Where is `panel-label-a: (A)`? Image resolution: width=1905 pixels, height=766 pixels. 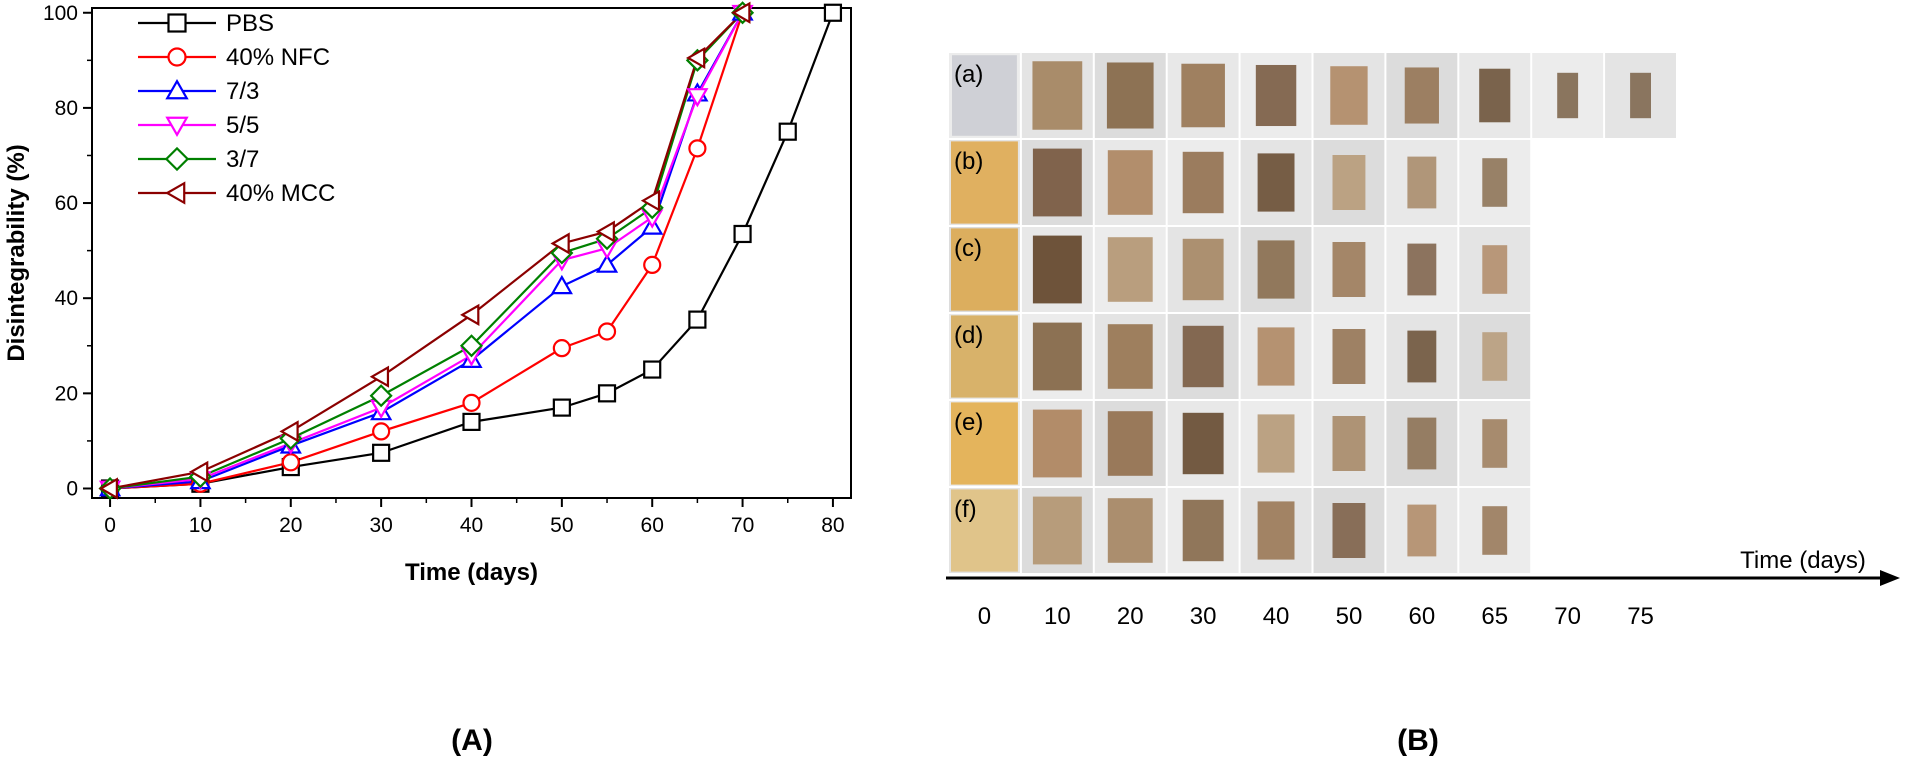
panel-label-a: (A) is located at coordinates (472, 740).